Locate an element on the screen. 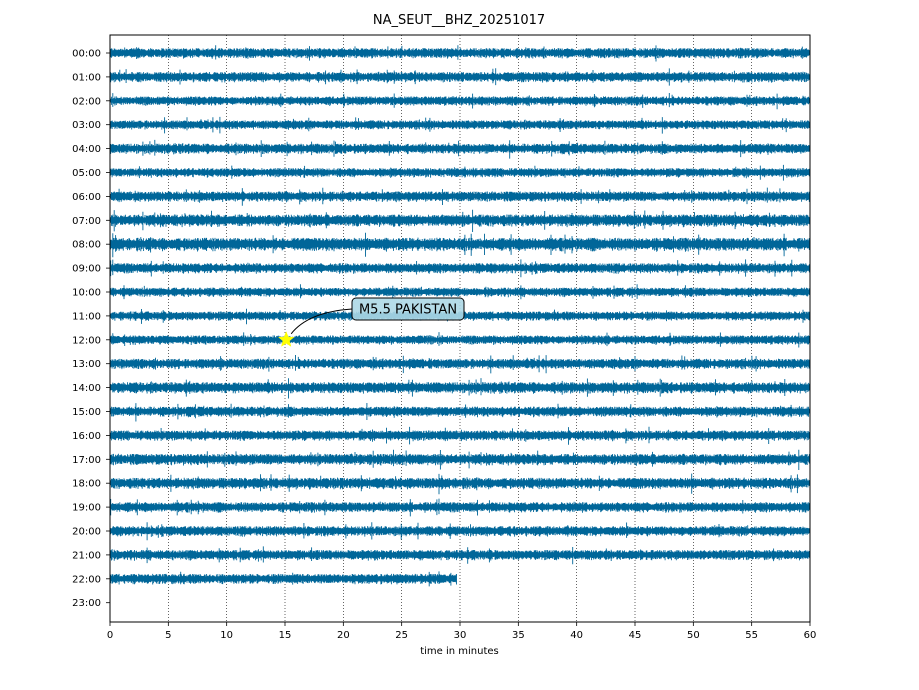 The width and height of the screenshot is (919, 690). trace-1900 is located at coordinates (459, 507).